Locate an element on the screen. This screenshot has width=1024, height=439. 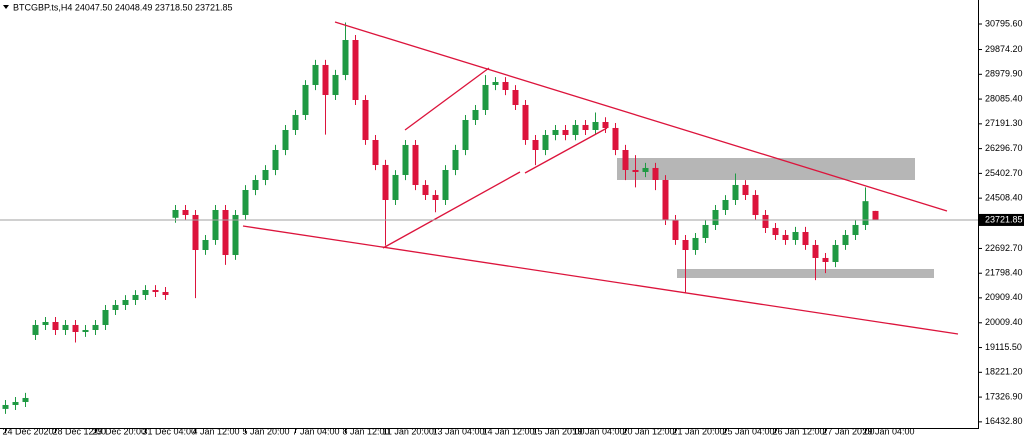
y-tick-label: 16432.80 is located at coordinates (1004, 421).